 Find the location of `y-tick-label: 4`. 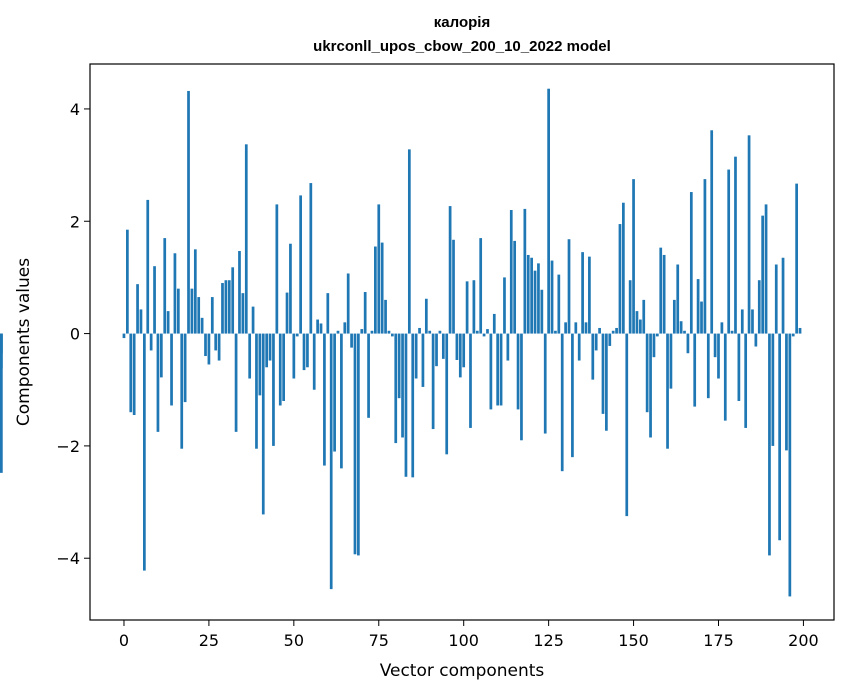

y-tick-label: 4 is located at coordinates (75, 109).